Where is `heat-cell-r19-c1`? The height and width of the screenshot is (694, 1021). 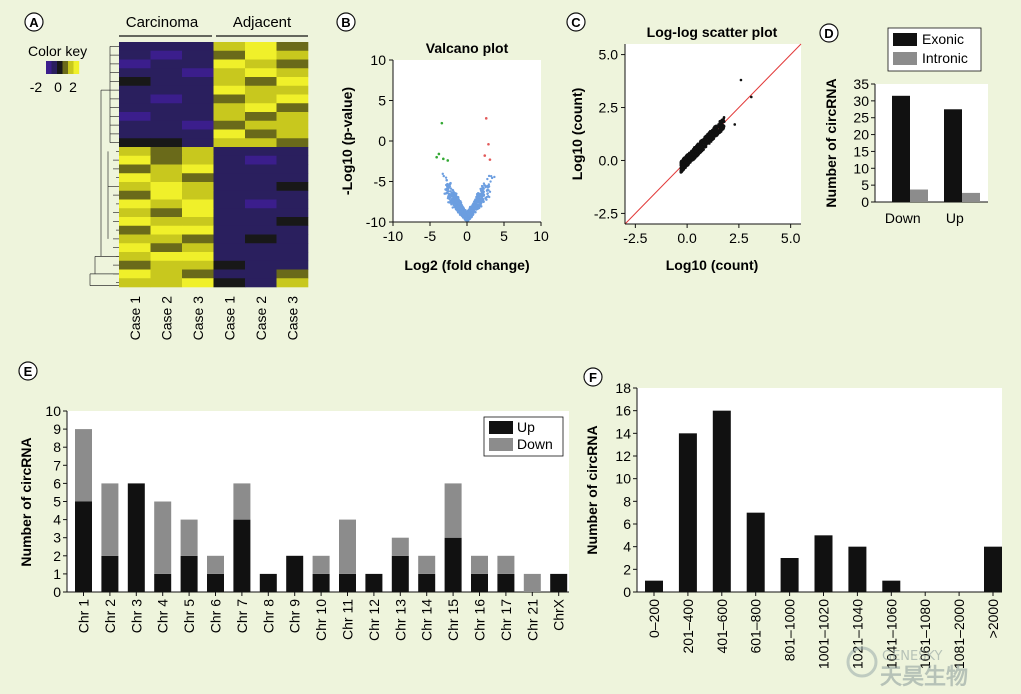 heat-cell-r19-c1 is located at coordinates (166, 213).